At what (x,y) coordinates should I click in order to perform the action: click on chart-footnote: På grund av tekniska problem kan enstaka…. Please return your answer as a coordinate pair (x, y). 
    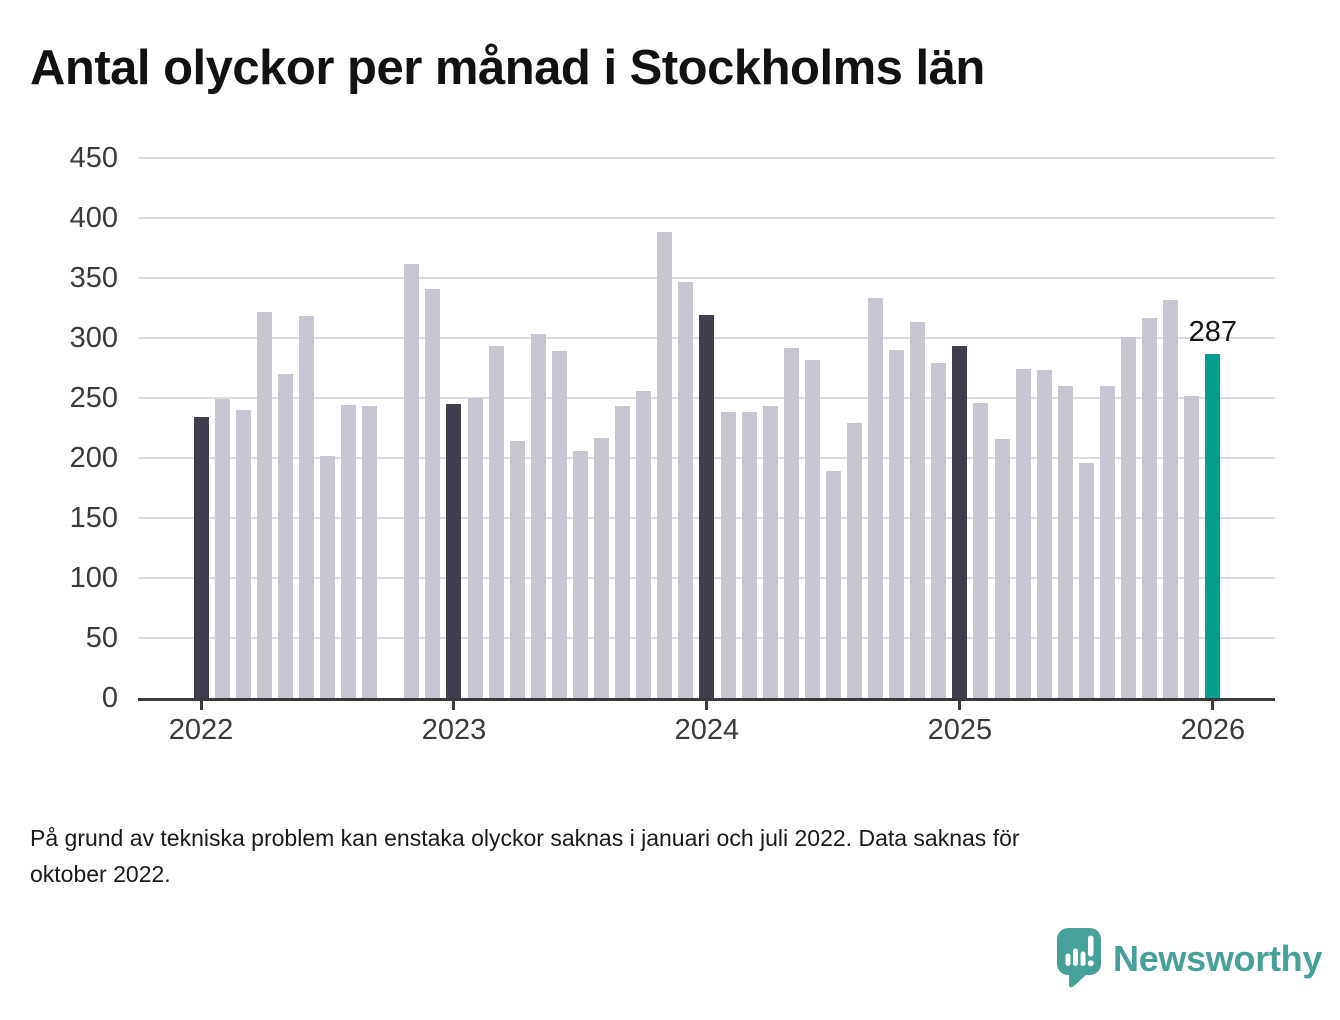
    Looking at the image, I should click on (645, 856).